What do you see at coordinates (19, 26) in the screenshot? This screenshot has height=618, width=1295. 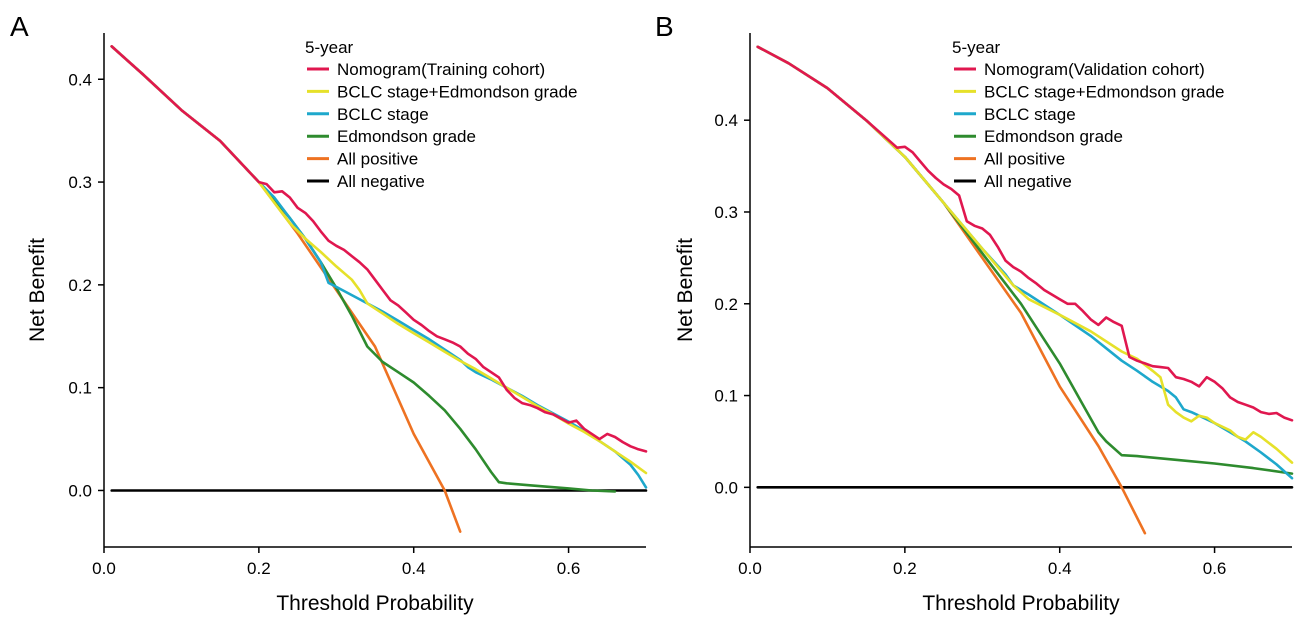 I see `panel-label: A` at bounding box center [19, 26].